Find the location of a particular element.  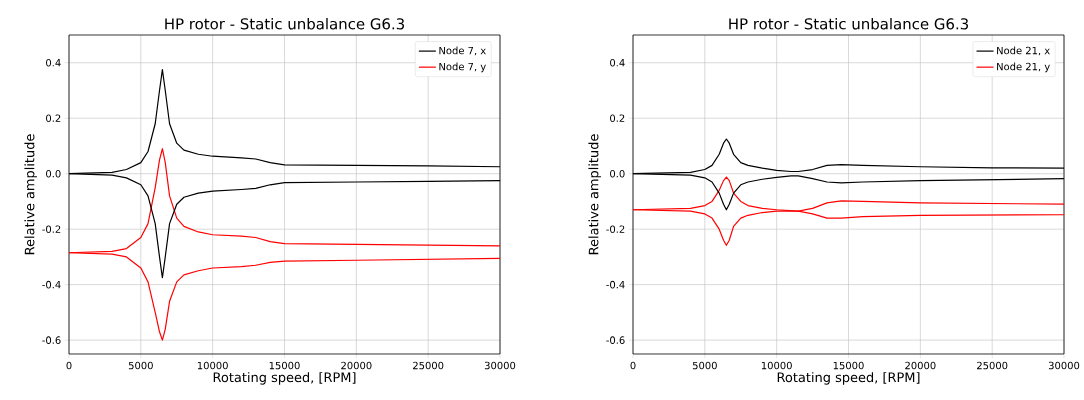

legend-label: Node 21, x is located at coordinates (1023, 51).